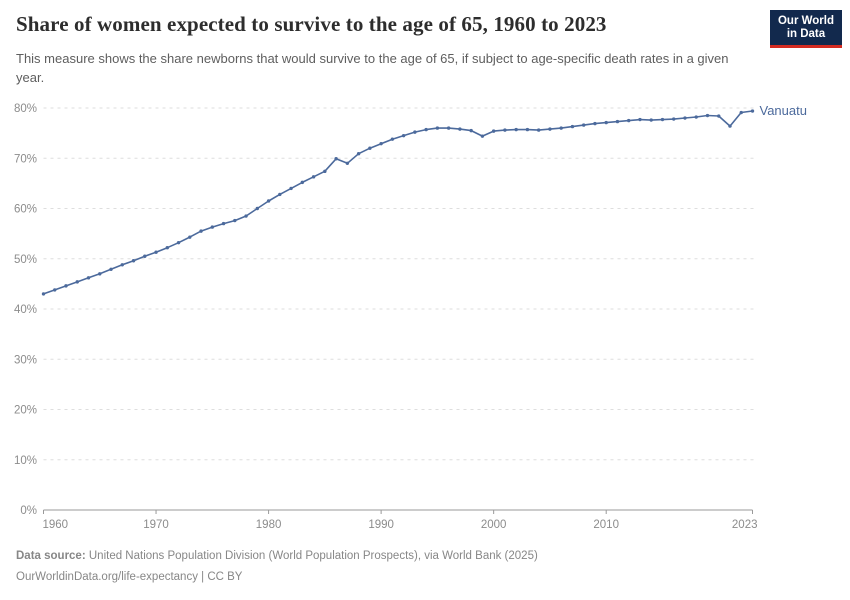 This screenshot has height=600, width=850. I want to click on y-tick-label: 10%, so click(25, 461).